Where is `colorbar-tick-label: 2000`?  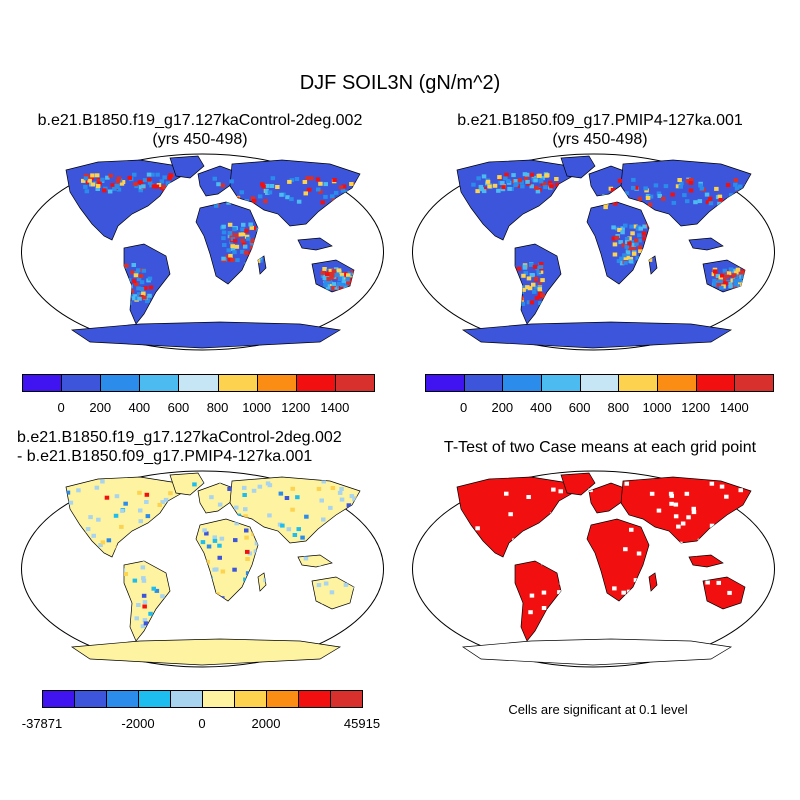
colorbar-tick-label: 2000 is located at coordinates (266, 723).